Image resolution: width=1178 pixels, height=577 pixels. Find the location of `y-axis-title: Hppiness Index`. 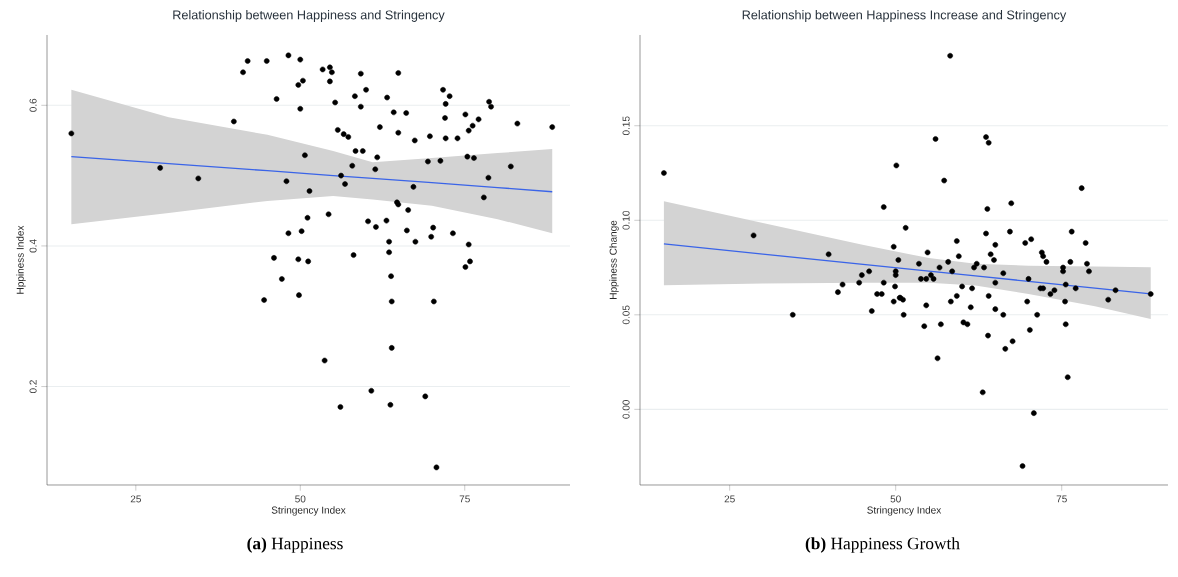

y-axis-title: Hppiness Index is located at coordinates (21, 259).